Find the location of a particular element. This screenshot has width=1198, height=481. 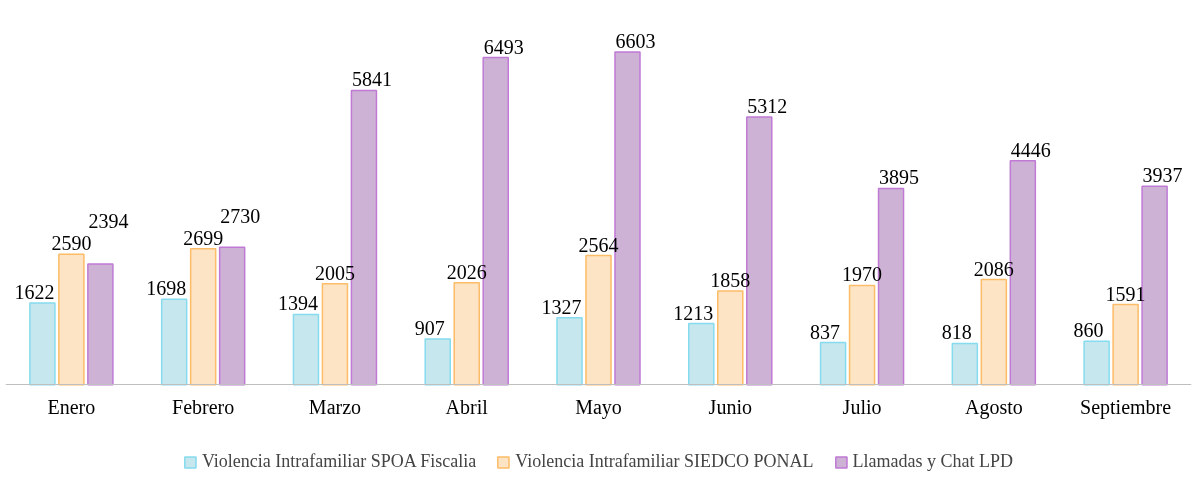

data-label: 1970 is located at coordinates (862, 274).